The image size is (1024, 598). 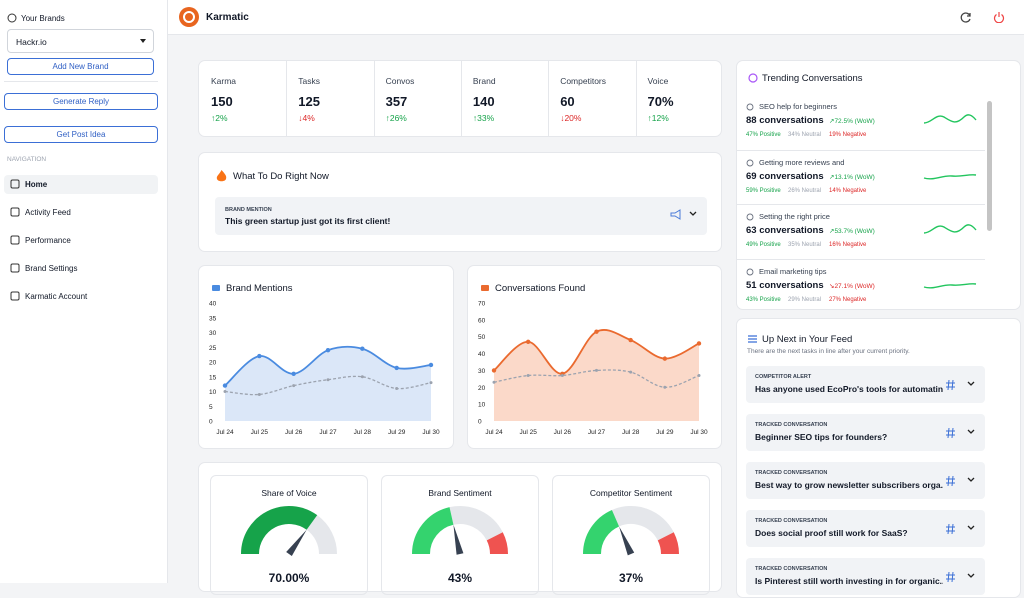 What do you see at coordinates (81, 134) in the screenshot?
I see `post-idea-button: Get Post Idea` at bounding box center [81, 134].